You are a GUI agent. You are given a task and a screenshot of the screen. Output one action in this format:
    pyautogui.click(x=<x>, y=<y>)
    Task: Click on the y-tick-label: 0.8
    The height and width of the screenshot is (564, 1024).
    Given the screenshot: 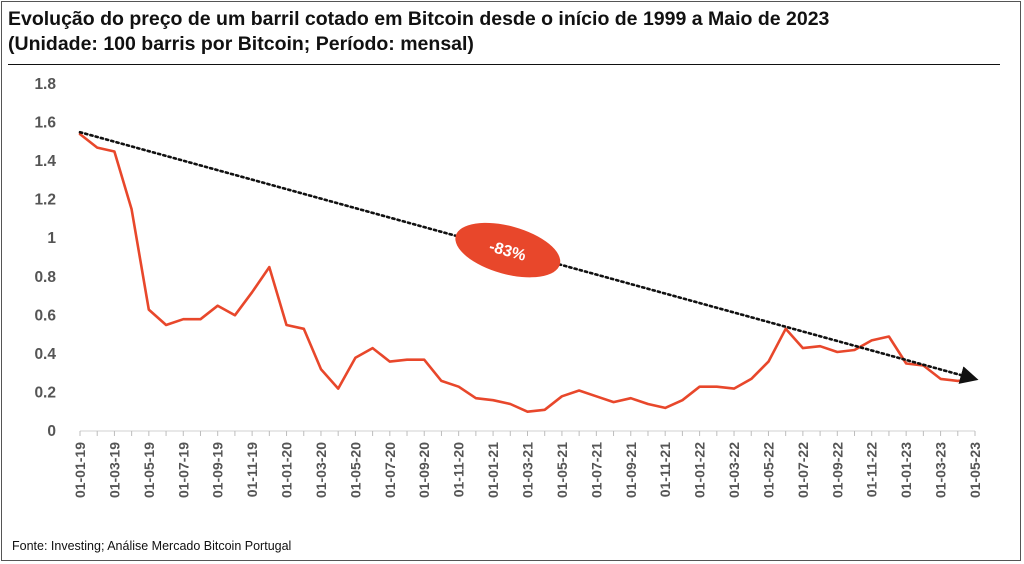 What is the action you would take?
    pyautogui.click(x=45, y=277)
    